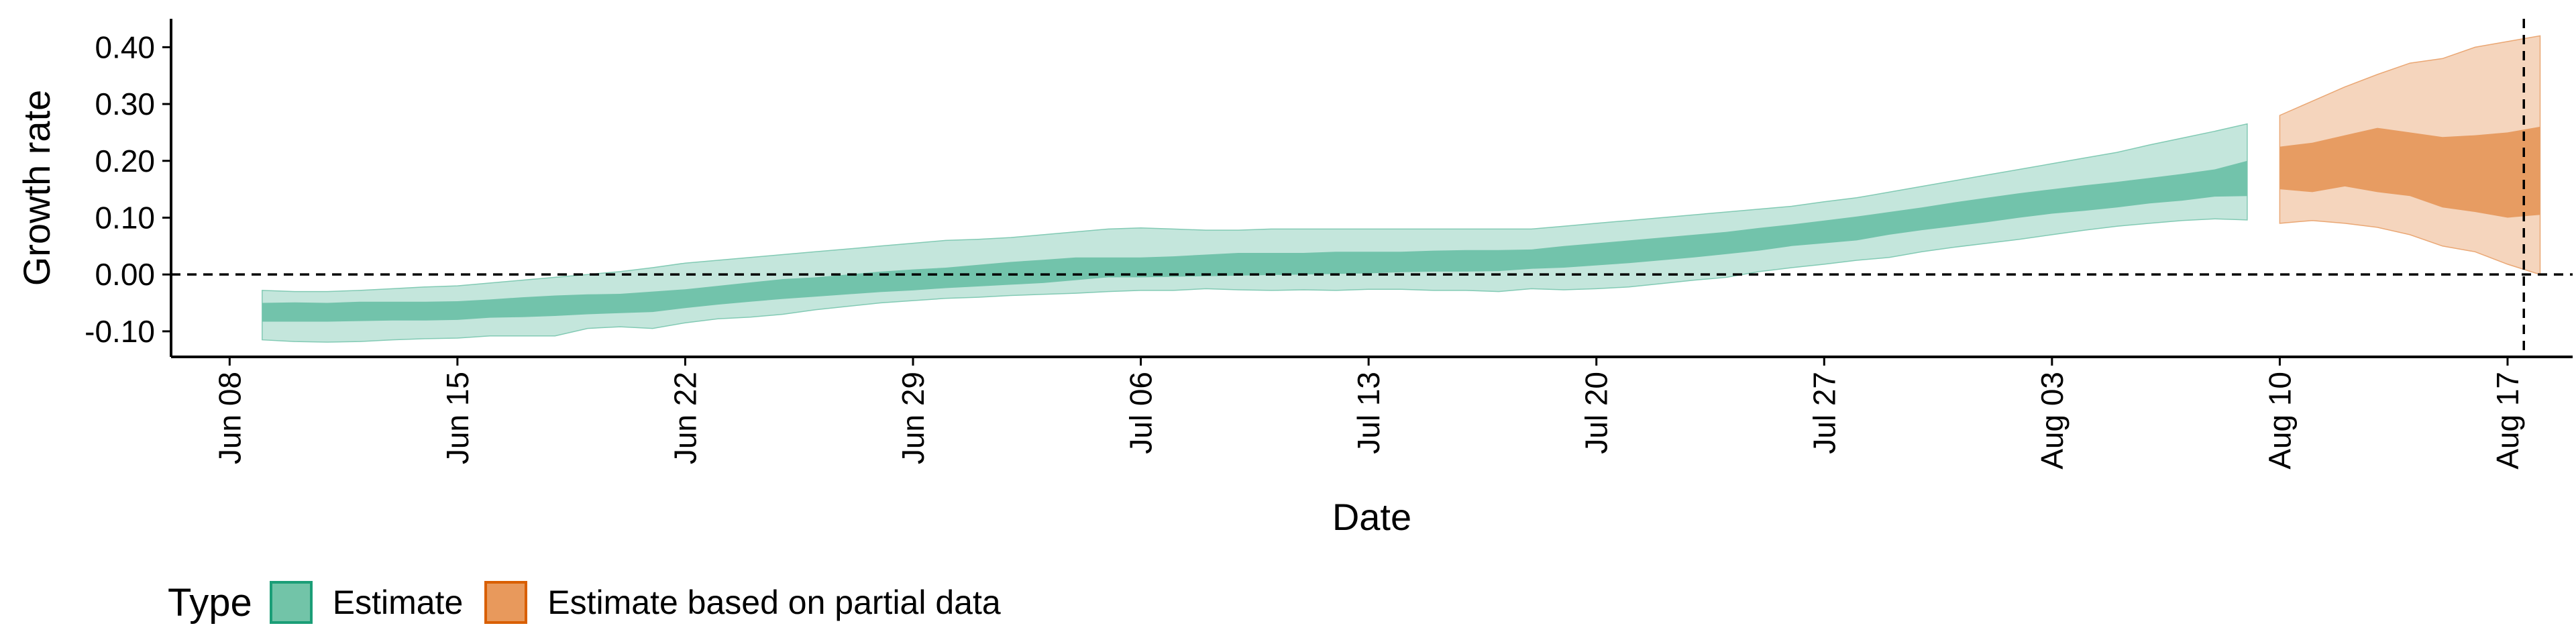 The height and width of the screenshot is (644, 2576). I want to click on x-tick-label: Aug 03, so click(2052, 421).